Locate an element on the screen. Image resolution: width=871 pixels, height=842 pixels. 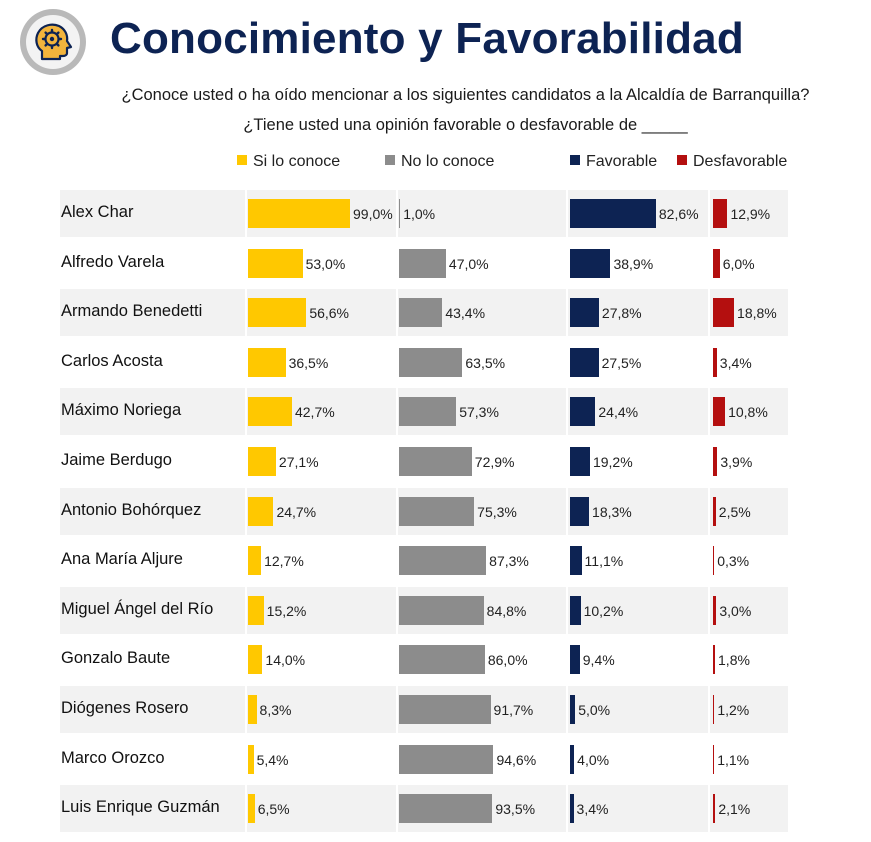
legend-item-si: Si lo conoce is located at coordinates (288, 162).